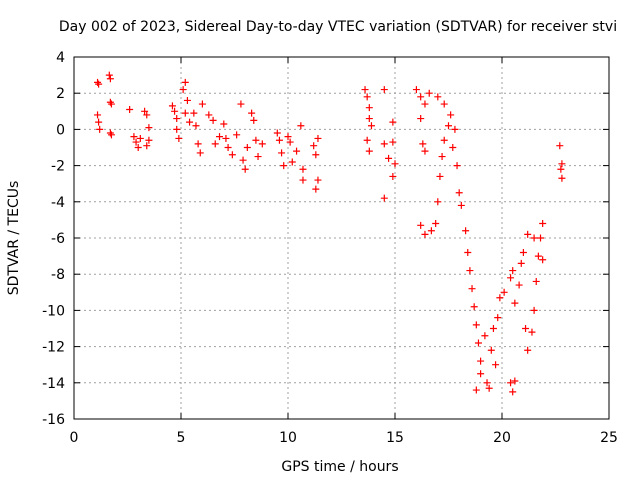  I want to click on y-tick-label: -14, so click(53, 384).